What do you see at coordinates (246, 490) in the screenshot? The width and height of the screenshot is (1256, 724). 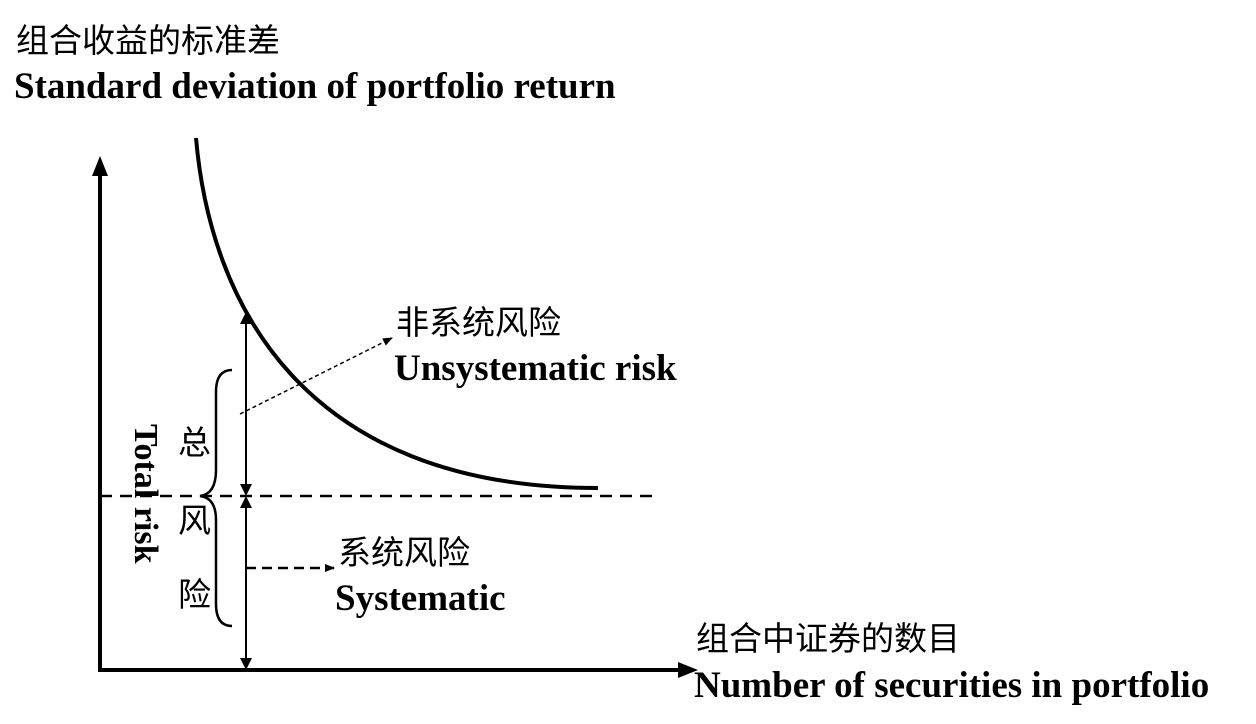 I see `unsystematic-range-arrow-bottom` at bounding box center [246, 490].